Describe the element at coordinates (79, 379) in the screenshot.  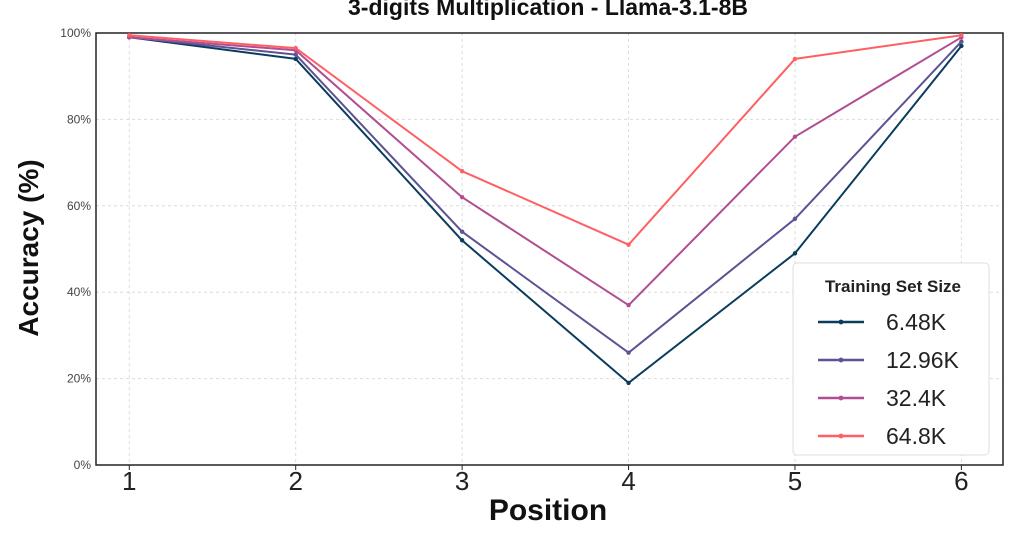
I see `y-tick-label: 20%` at that location.